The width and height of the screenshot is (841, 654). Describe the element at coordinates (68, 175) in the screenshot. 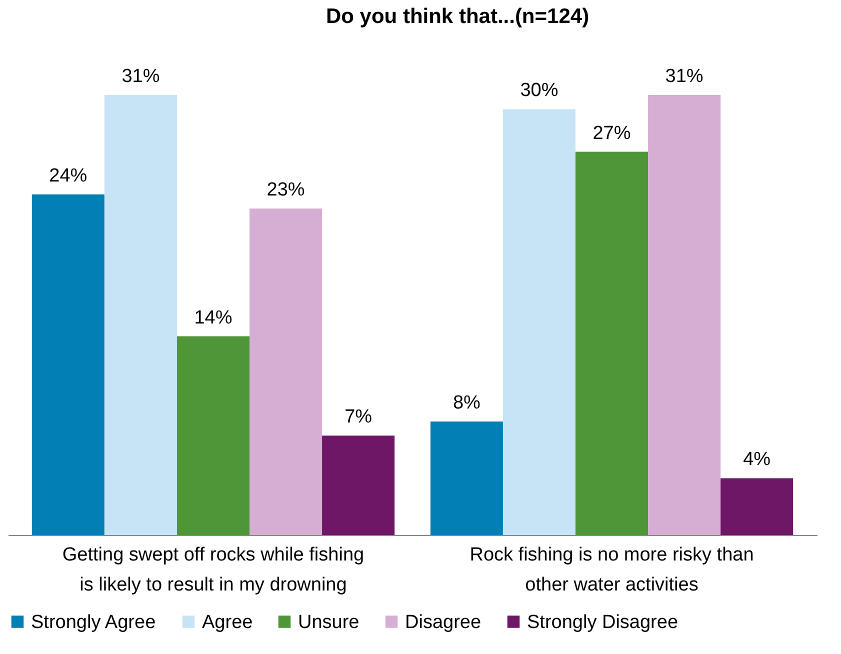

I see `data-label: 24%` at that location.